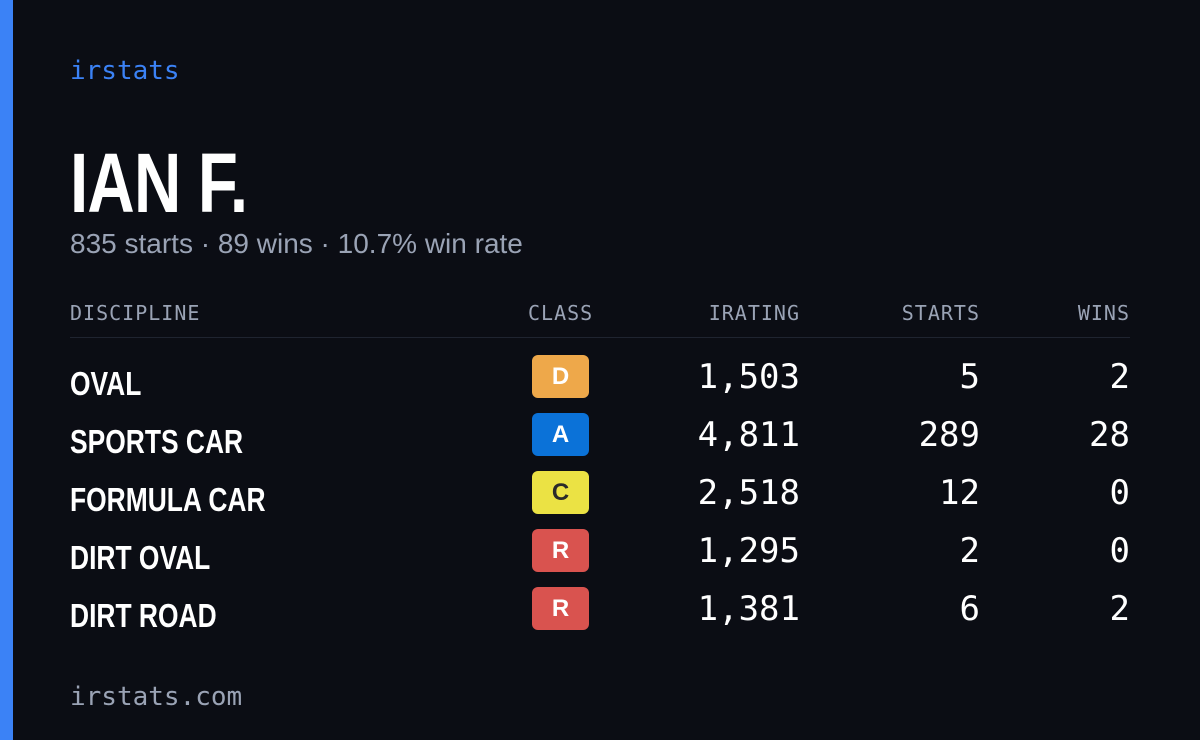  I want to click on footer: irstats.com, so click(156, 697).